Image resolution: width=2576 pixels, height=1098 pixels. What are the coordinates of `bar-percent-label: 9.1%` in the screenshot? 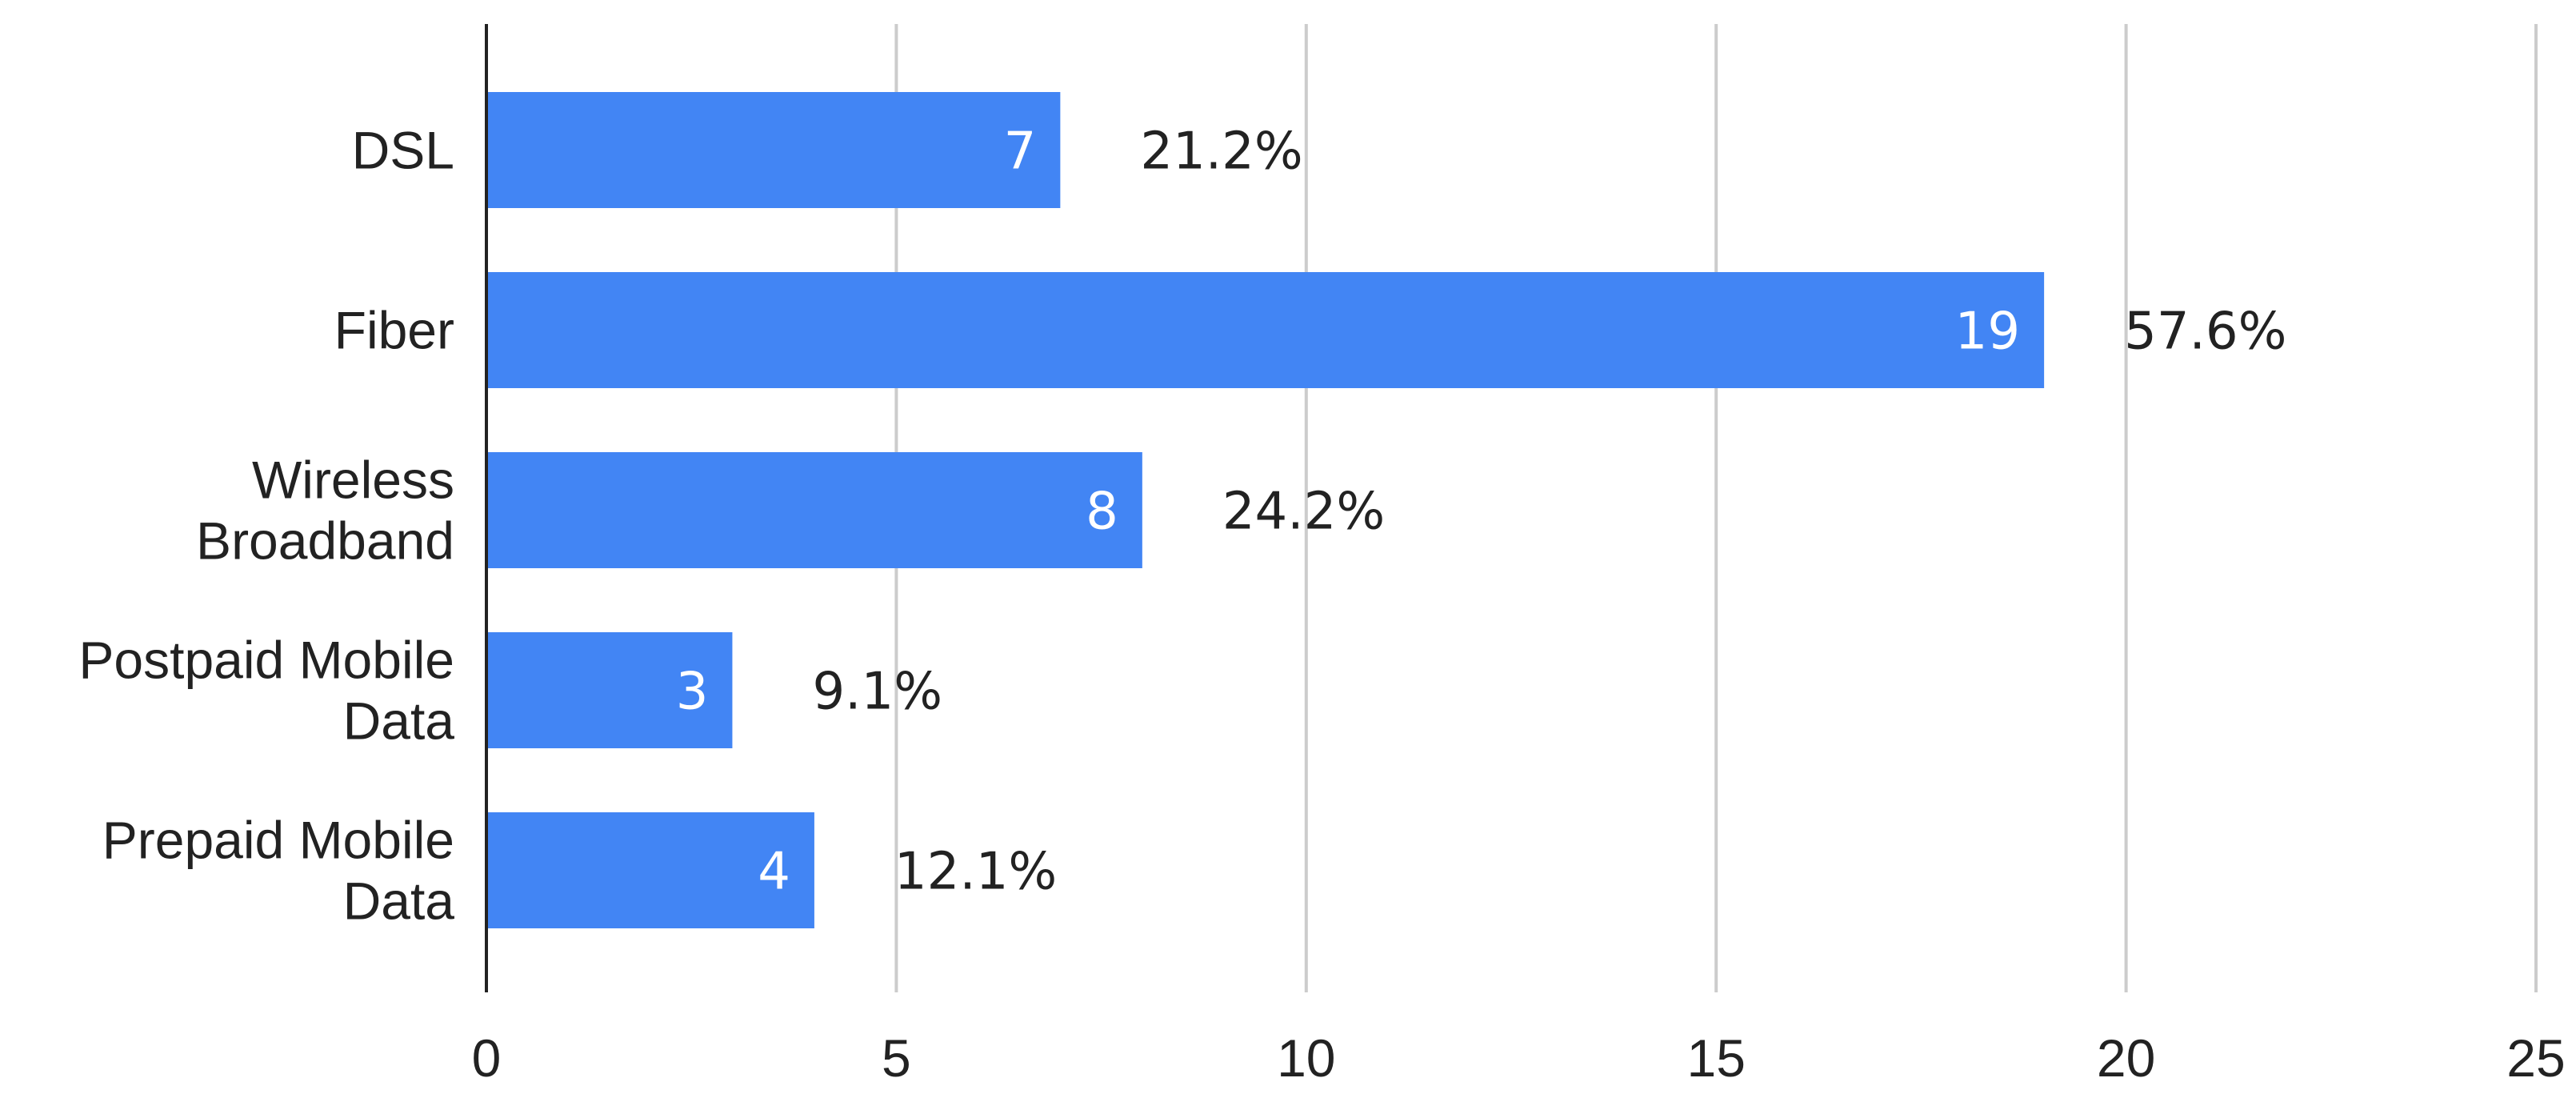 It's located at (877, 692).